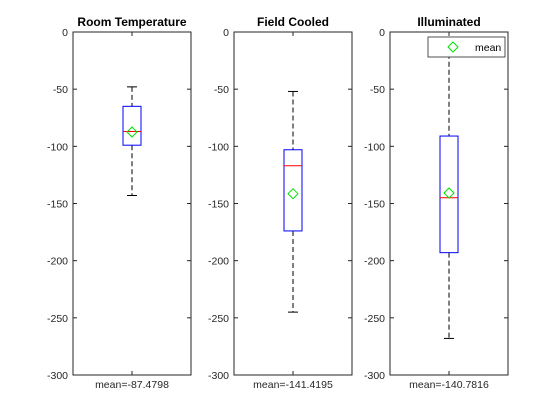 Image resolution: width=560 pixels, height=420 pixels. What do you see at coordinates (131, 22) in the screenshot?
I see `subplot-title: Room Temperature` at bounding box center [131, 22].